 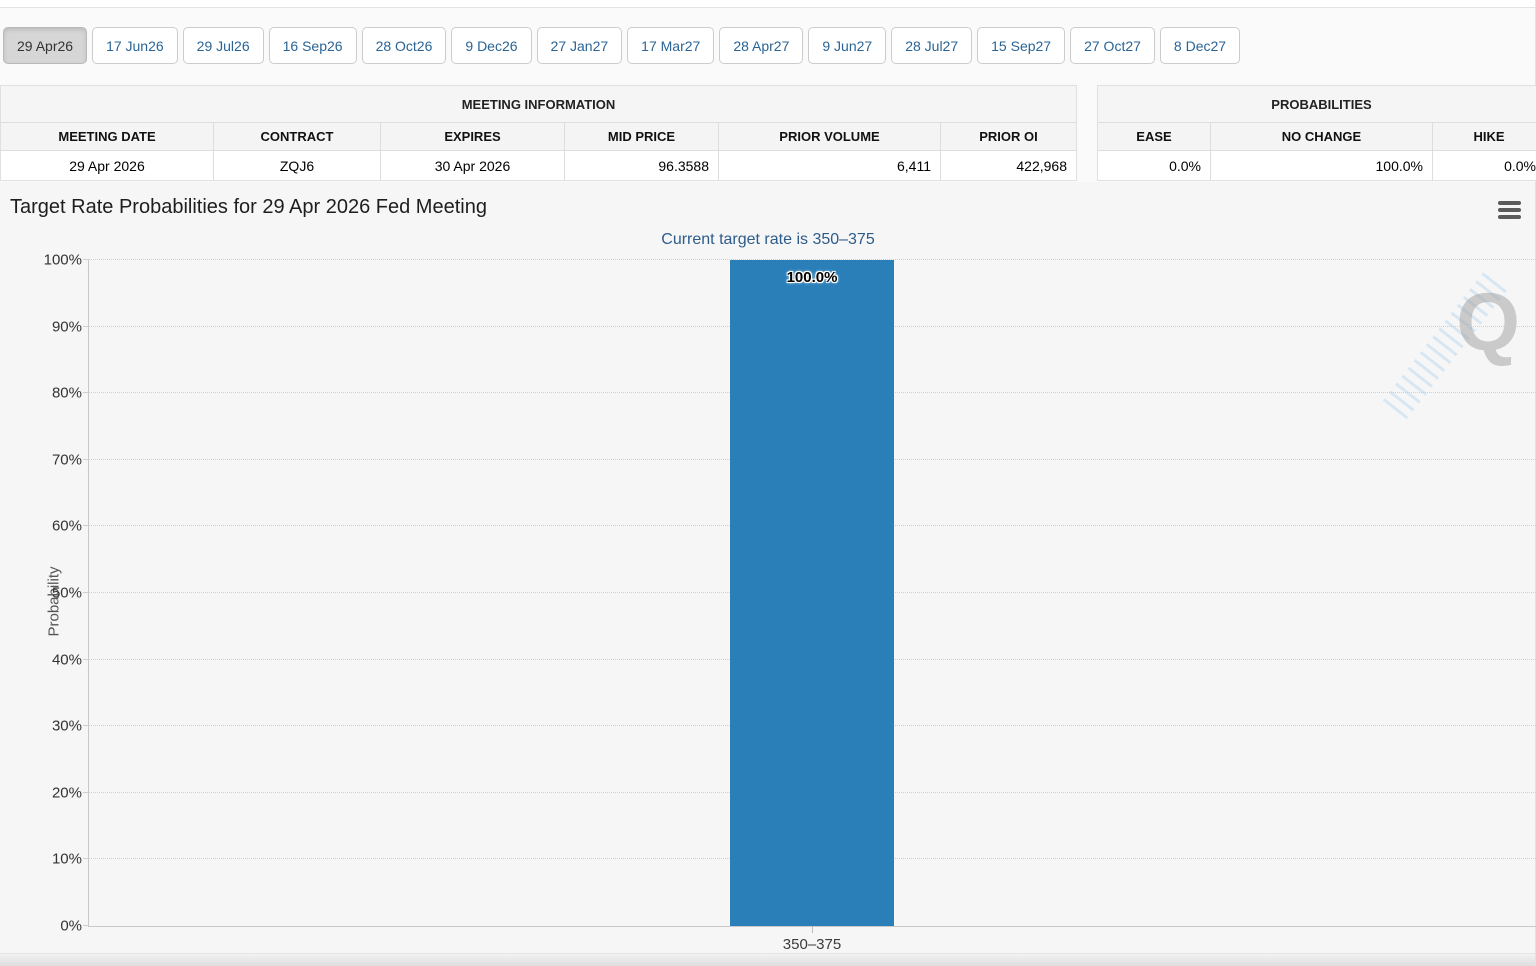 What do you see at coordinates (812, 929) in the screenshot?
I see `x-axis-tick` at bounding box center [812, 929].